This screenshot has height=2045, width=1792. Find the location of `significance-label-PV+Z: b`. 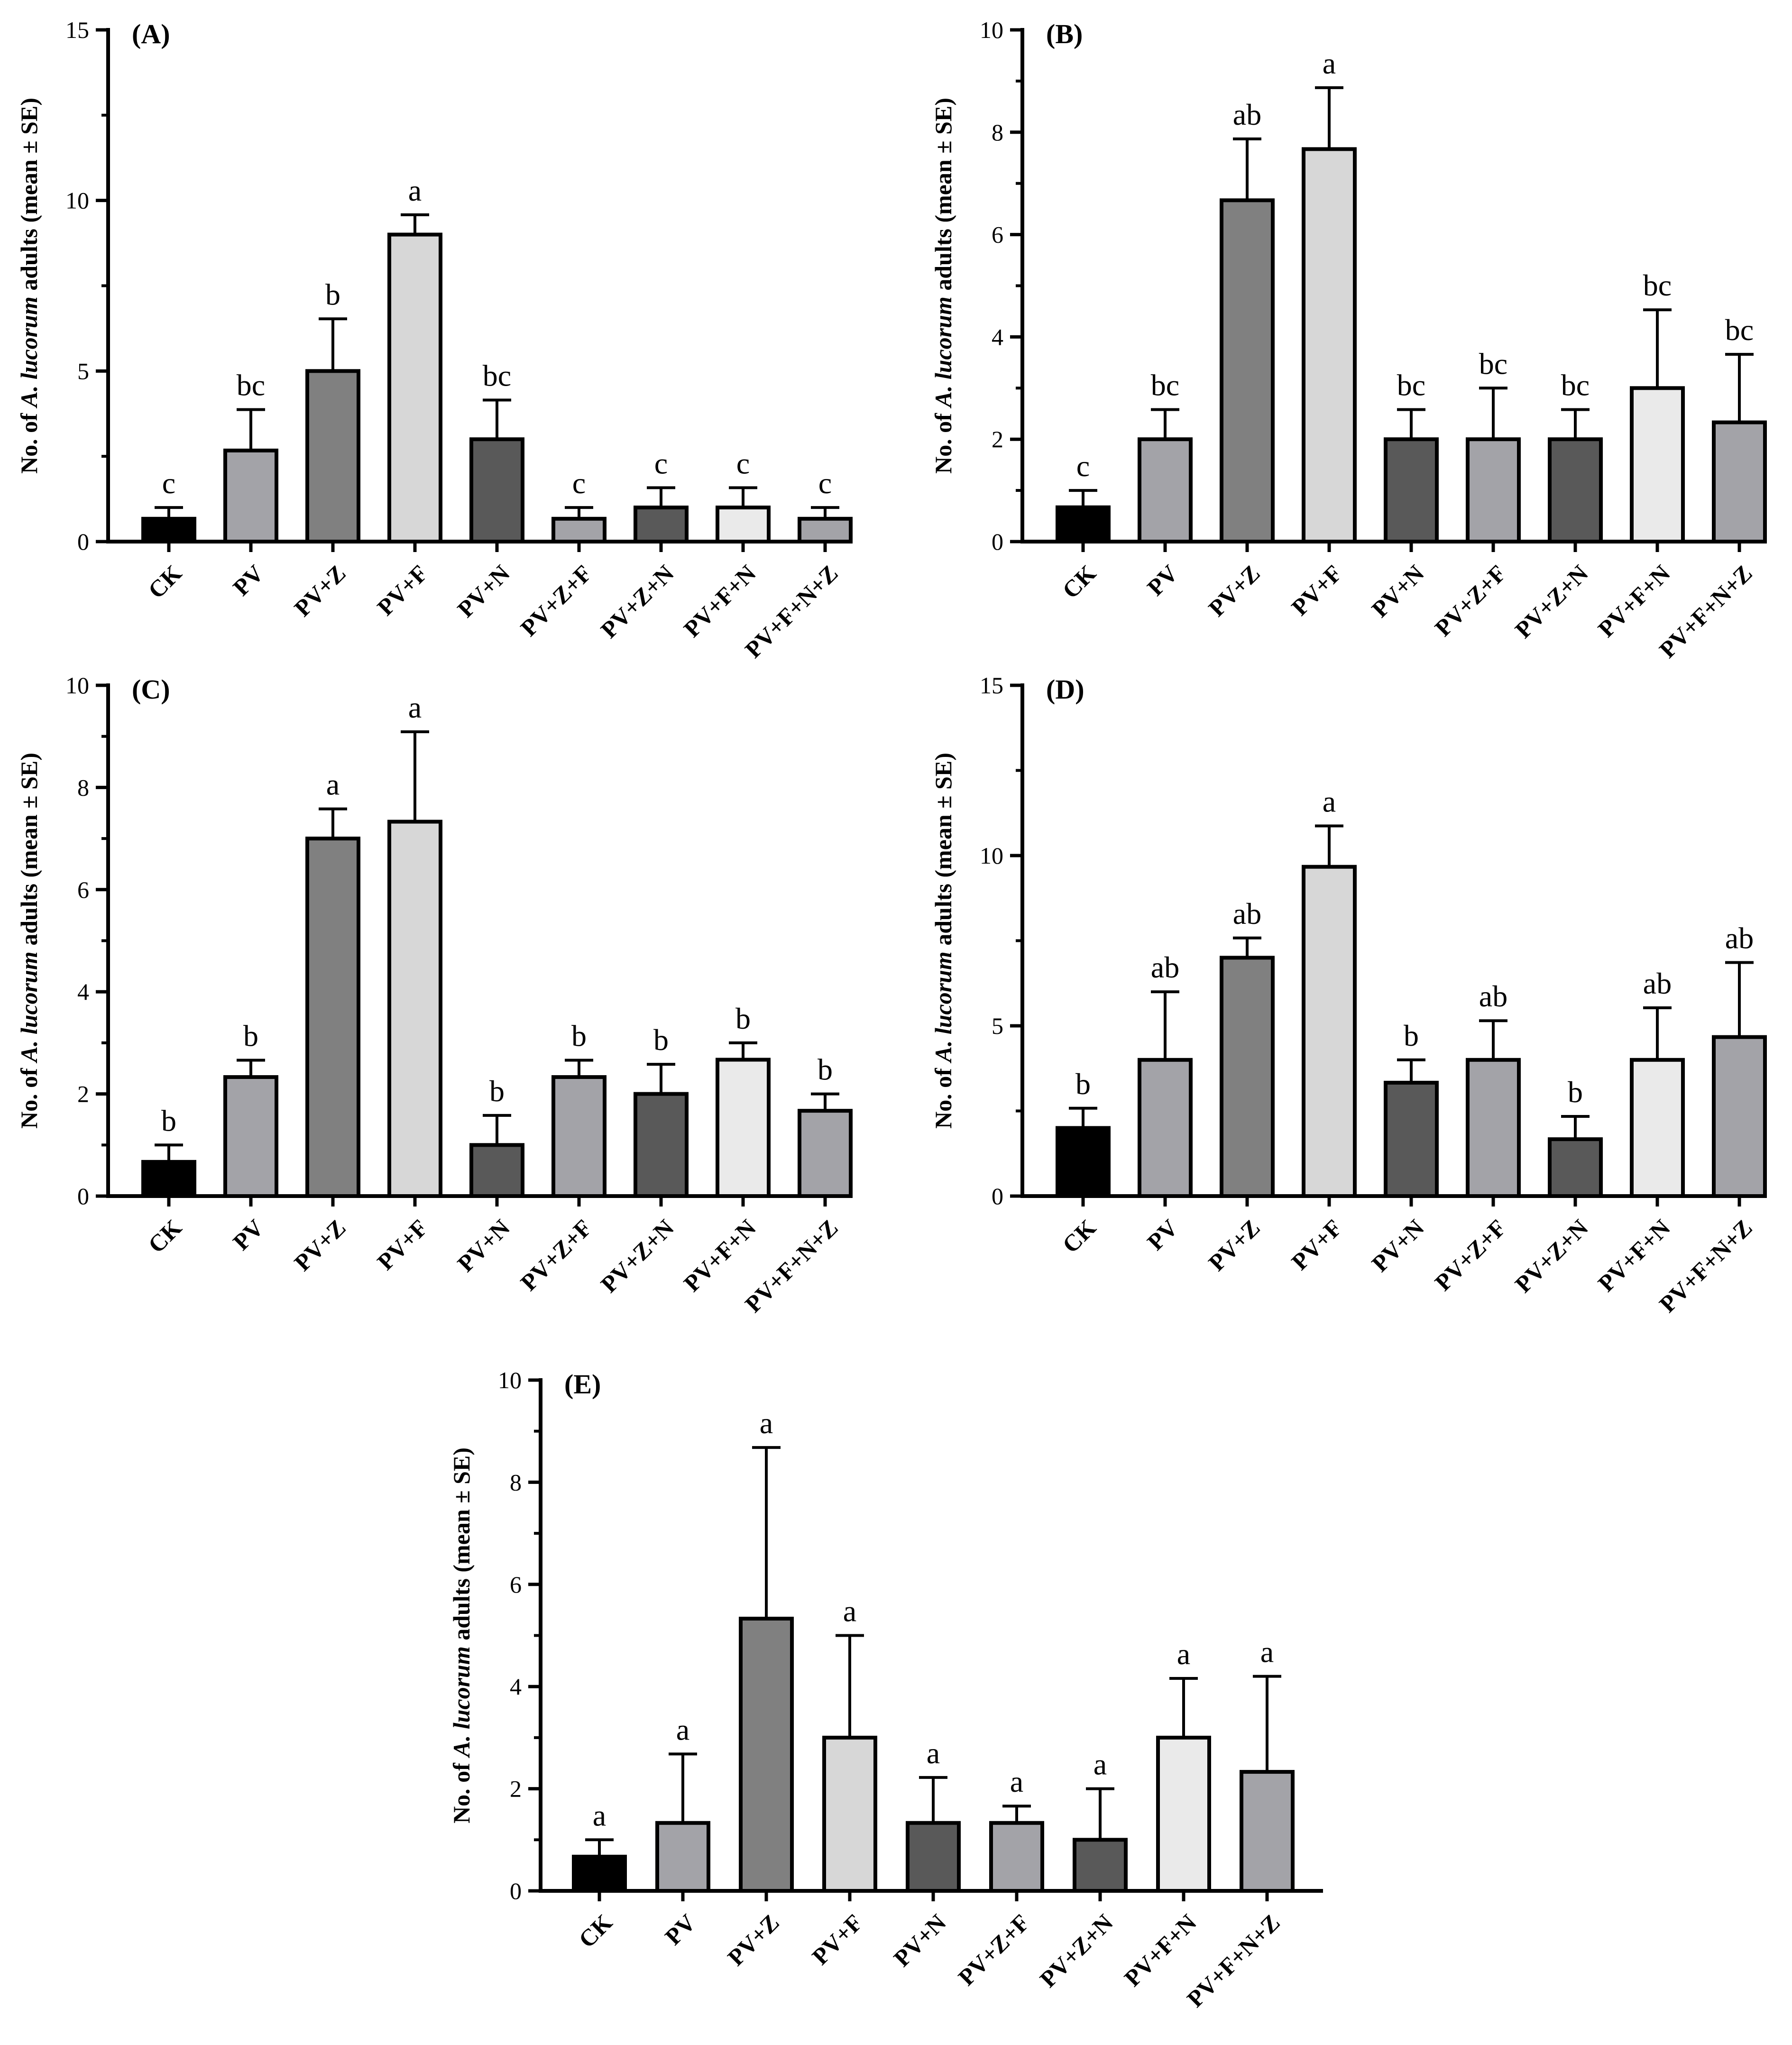

significance-label-PV+Z: b is located at coordinates (332, 294).